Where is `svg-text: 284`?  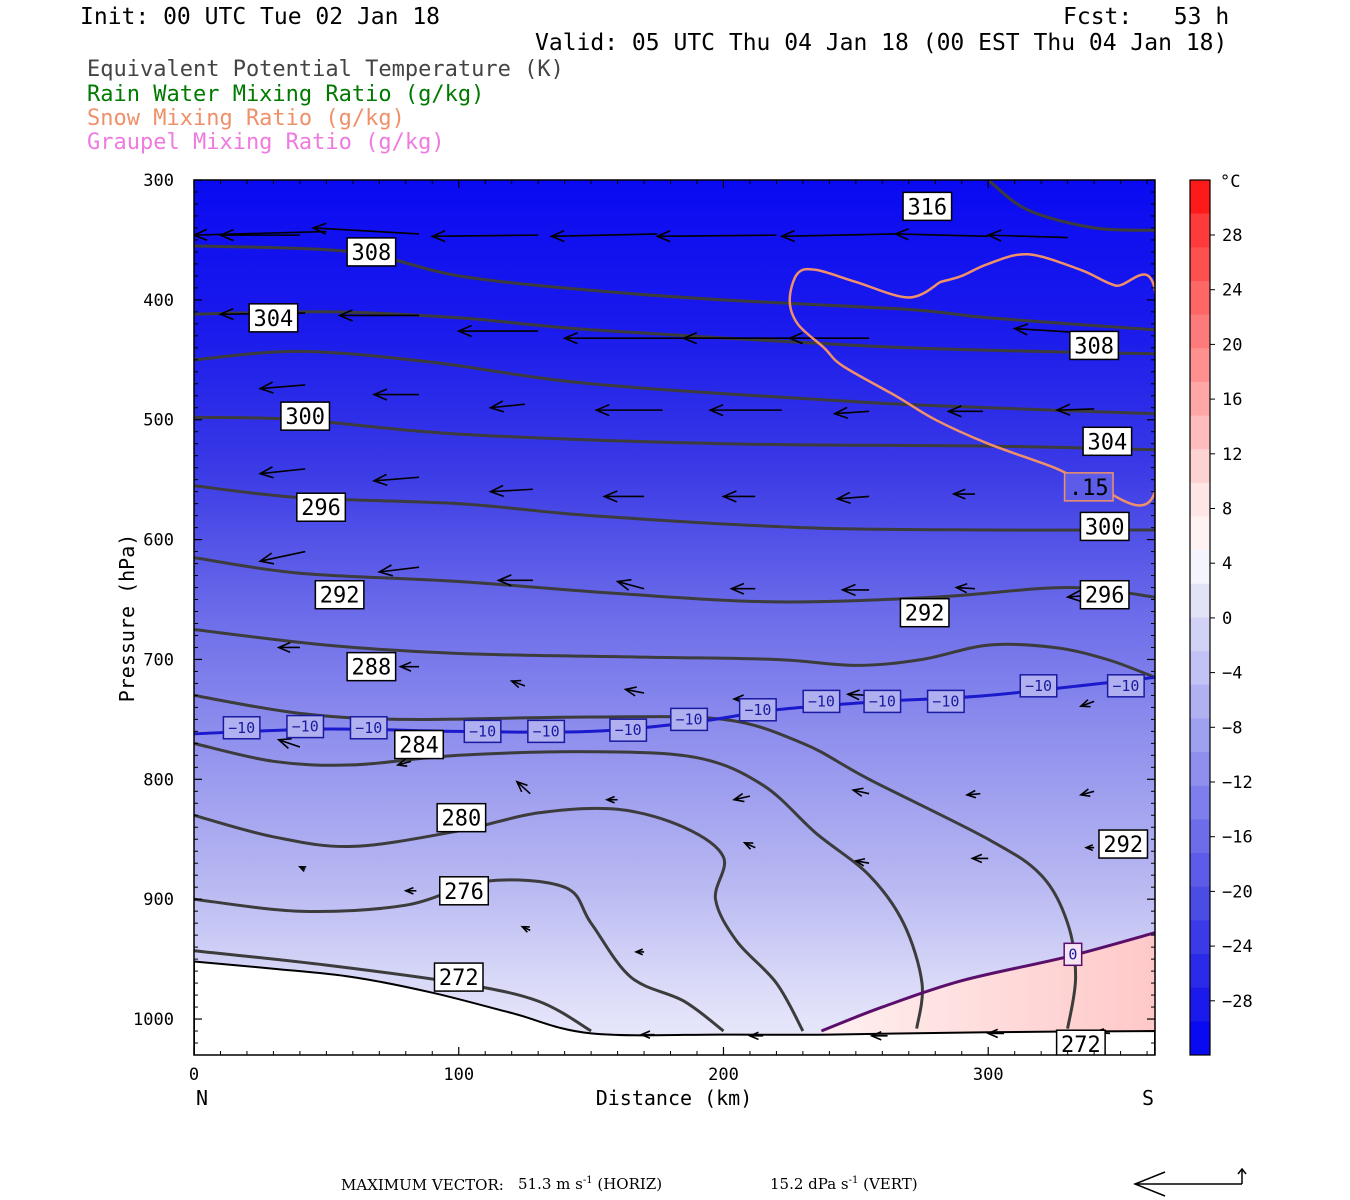 svg-text: 284 is located at coordinates (419, 746).